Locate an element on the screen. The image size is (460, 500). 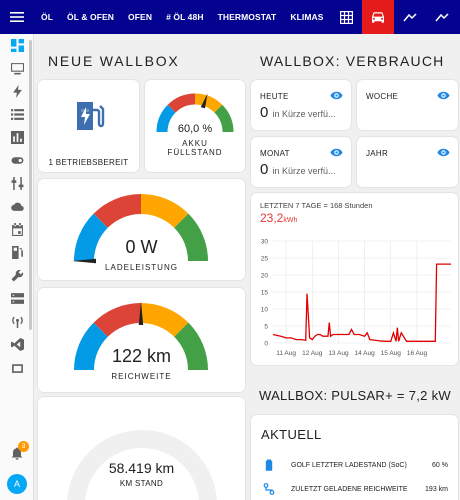
reichweite-value: 122 km is located at coordinates (141, 356).